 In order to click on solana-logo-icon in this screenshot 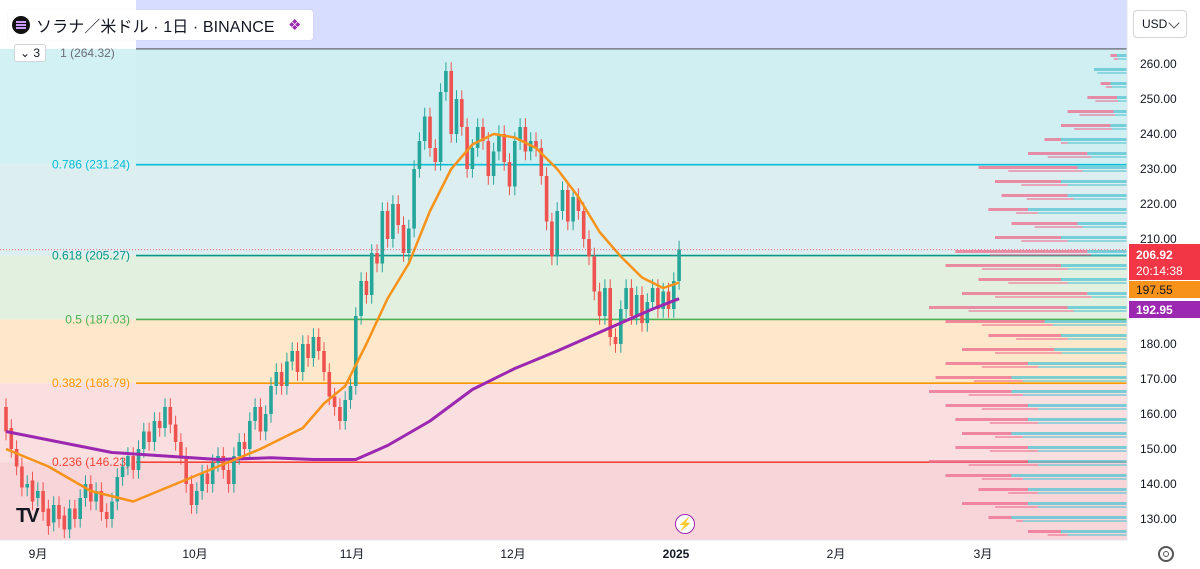, I will do `click(21, 25)`.